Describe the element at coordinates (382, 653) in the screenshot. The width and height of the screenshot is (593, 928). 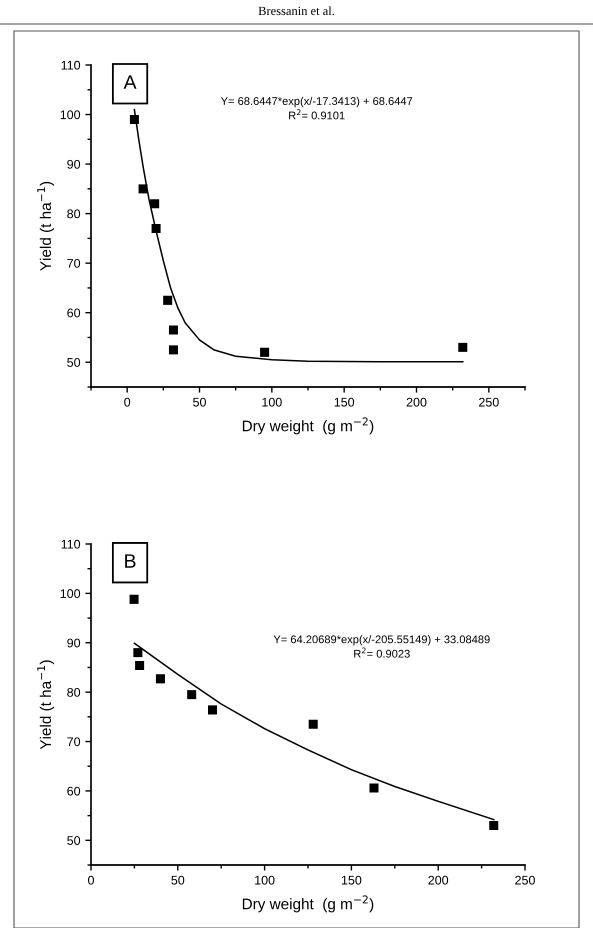
I see `annotation: R$^{2}$= 0.9023` at that location.